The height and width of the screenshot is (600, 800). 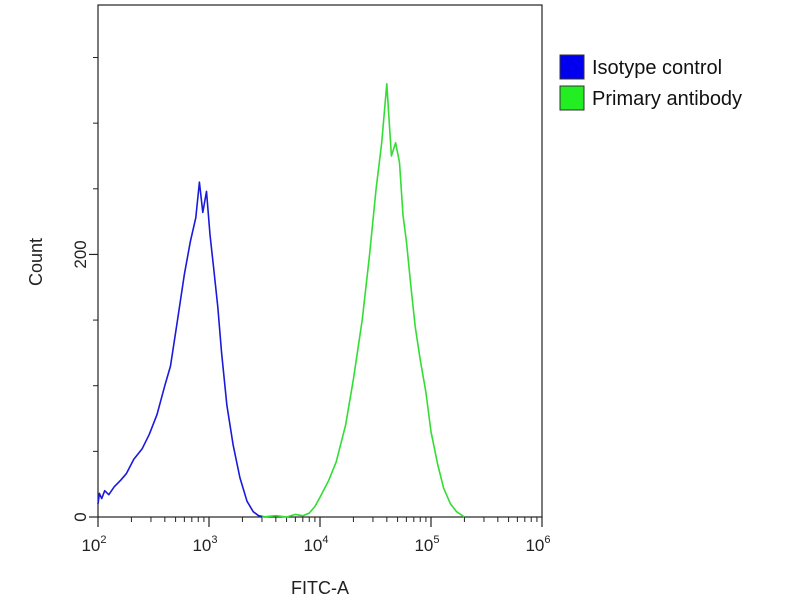 What do you see at coordinates (181, 349) in the screenshot?
I see `series-line-isotype-control` at bounding box center [181, 349].